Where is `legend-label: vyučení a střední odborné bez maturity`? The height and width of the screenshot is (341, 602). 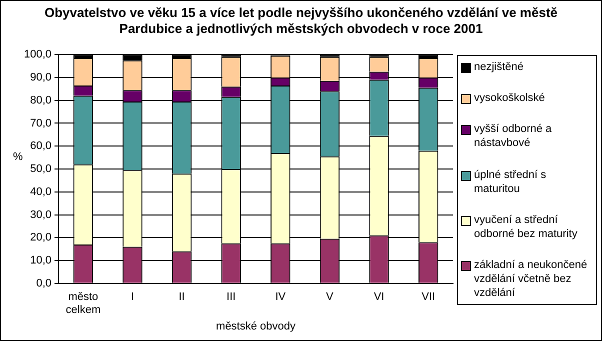 legend-label: vyučení a střední odborné bez maturity is located at coordinates (526, 226).